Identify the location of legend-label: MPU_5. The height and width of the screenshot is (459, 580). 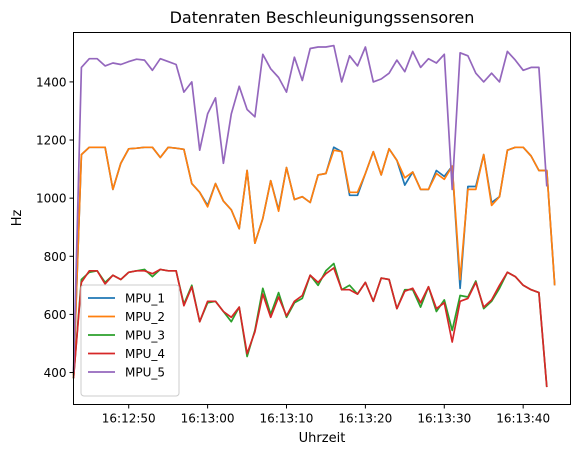
(145, 373).